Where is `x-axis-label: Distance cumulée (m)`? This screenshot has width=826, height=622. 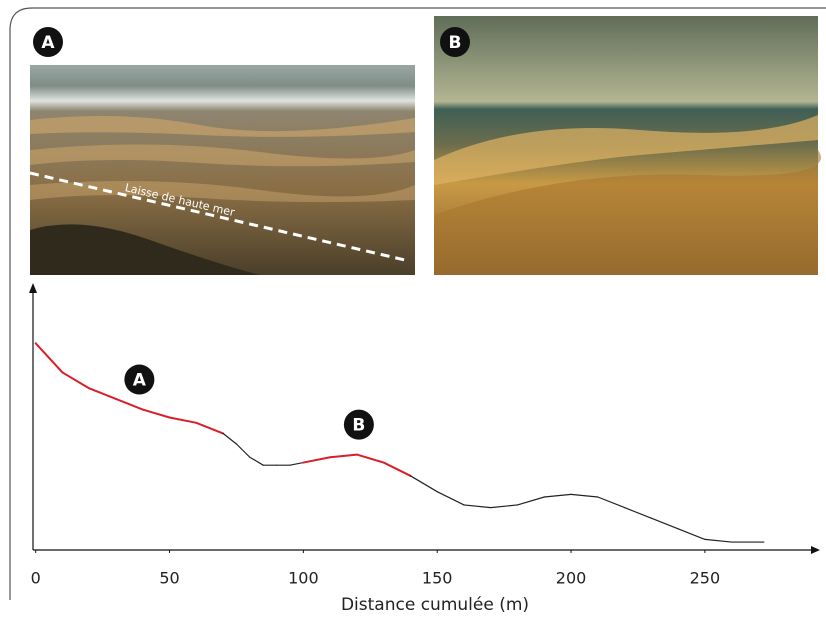
x-axis-label: Distance cumulée (m) is located at coordinates (435, 605).